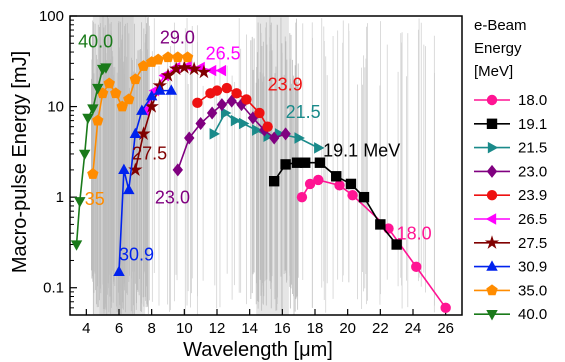  Describe the element at coordinates (184, 328) in the screenshot. I see `x-tick-label: 10` at that location.